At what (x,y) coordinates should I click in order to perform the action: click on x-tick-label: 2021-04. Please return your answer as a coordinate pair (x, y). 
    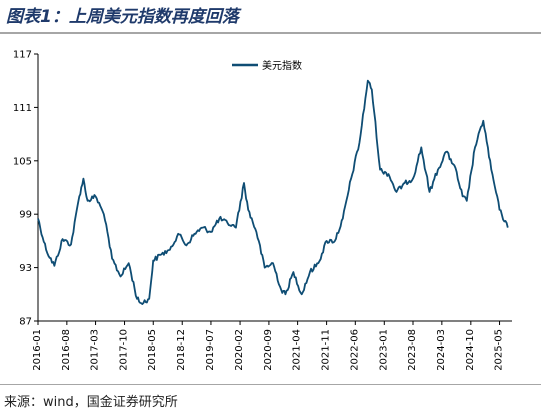
    Looking at the image, I should click on (297, 350).